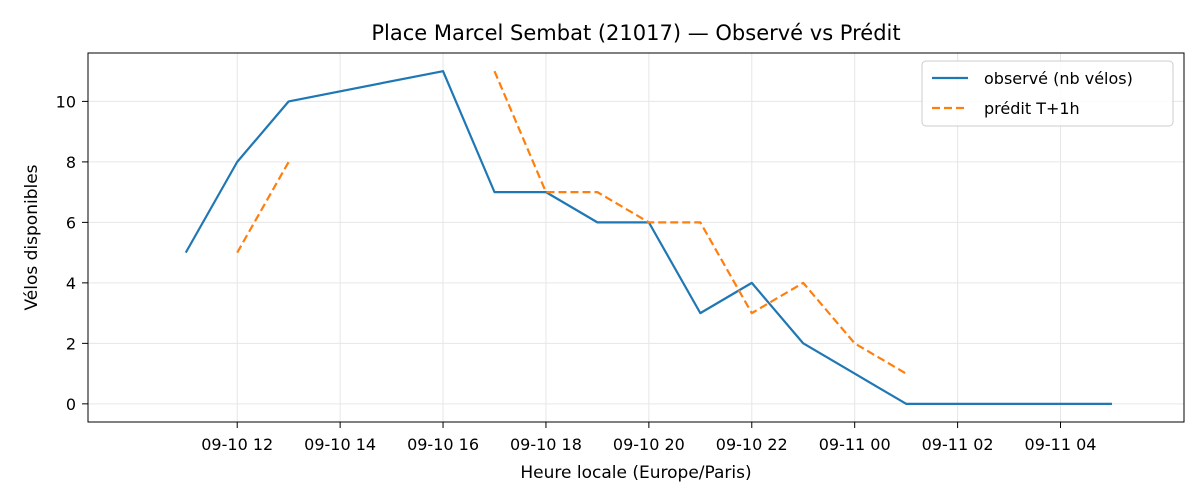 Image resolution: width=1204 pixels, height=504 pixels. I want to click on y-tick-label: 10, so click(66, 101).